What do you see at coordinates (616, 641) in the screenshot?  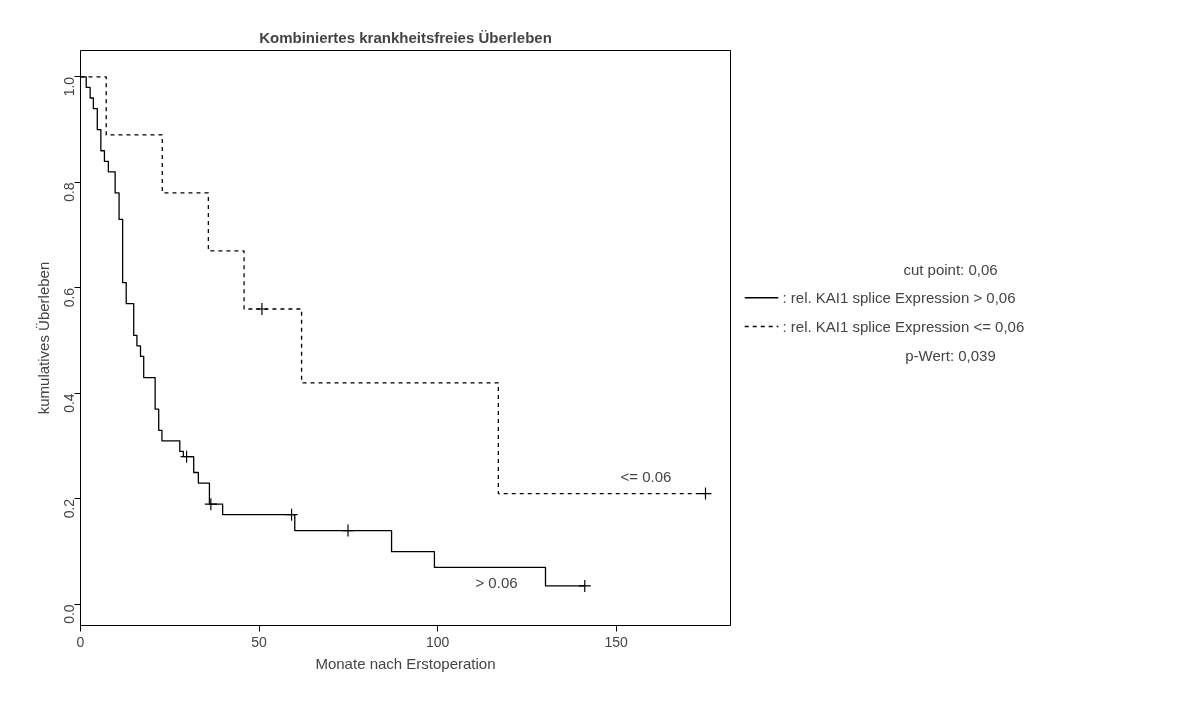 I see `x-tick-label: 150` at bounding box center [616, 641].